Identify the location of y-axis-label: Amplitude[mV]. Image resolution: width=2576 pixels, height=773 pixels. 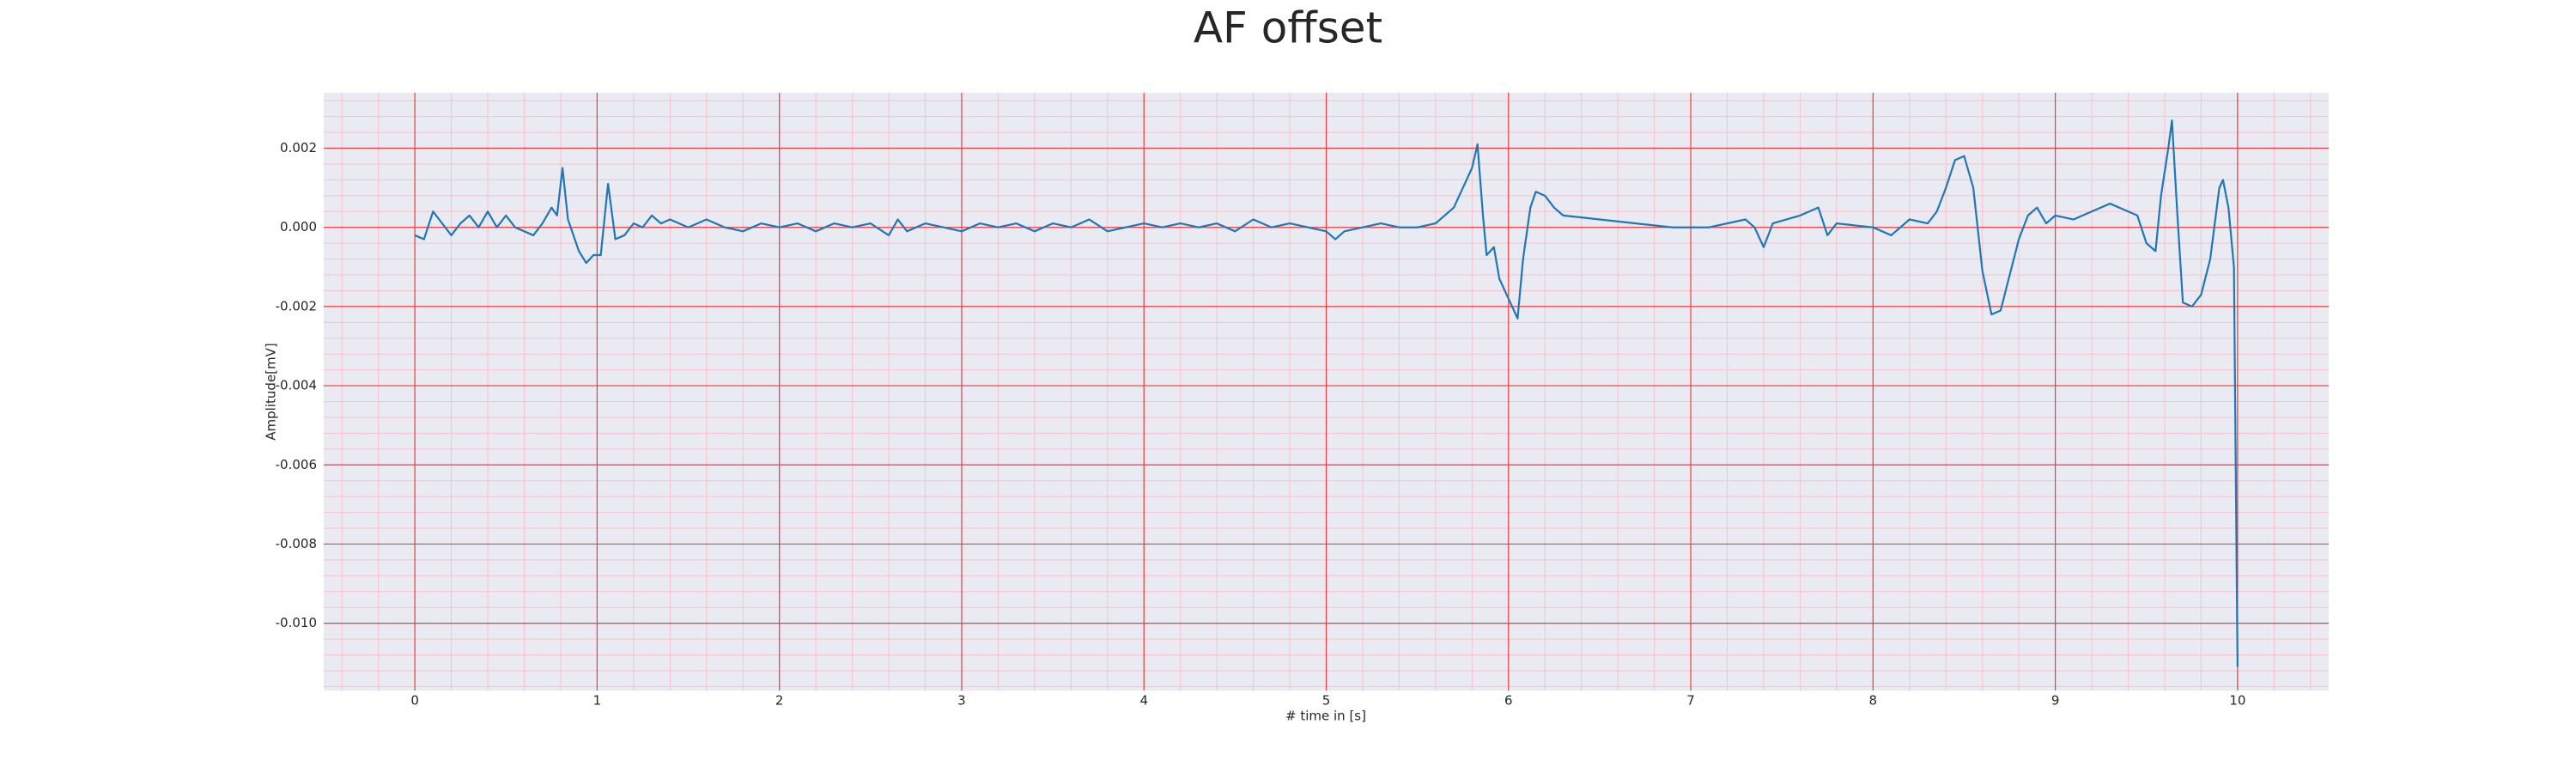
(271, 391).